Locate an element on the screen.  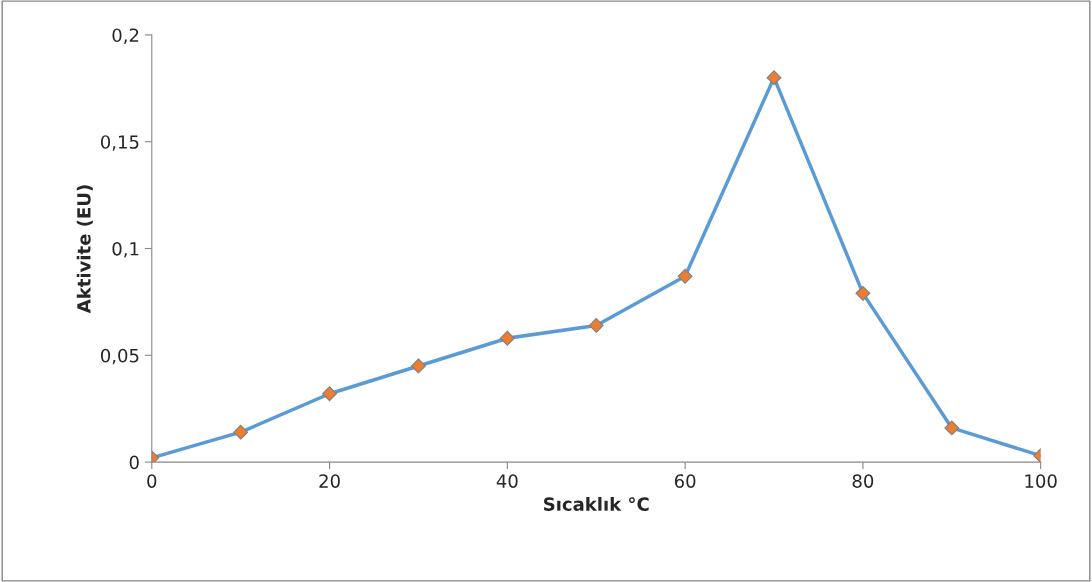
x-tick-label: 60 is located at coordinates (685, 481).